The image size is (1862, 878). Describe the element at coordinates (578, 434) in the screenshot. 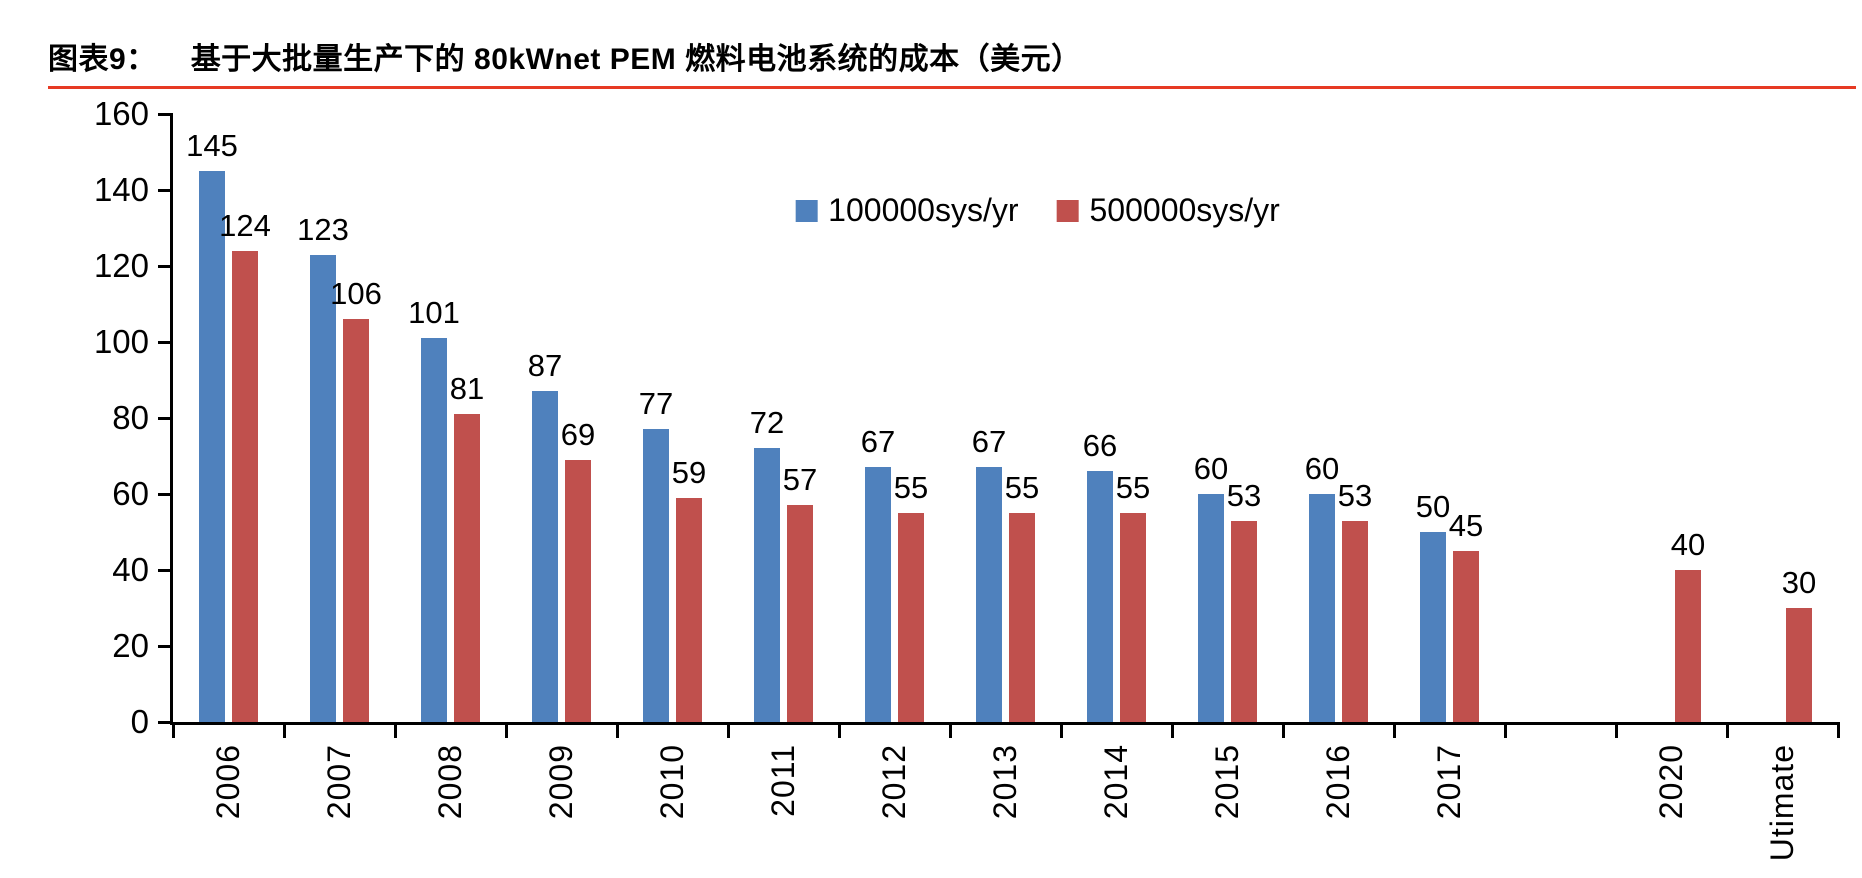

I see `bar-value-label: 69` at that location.